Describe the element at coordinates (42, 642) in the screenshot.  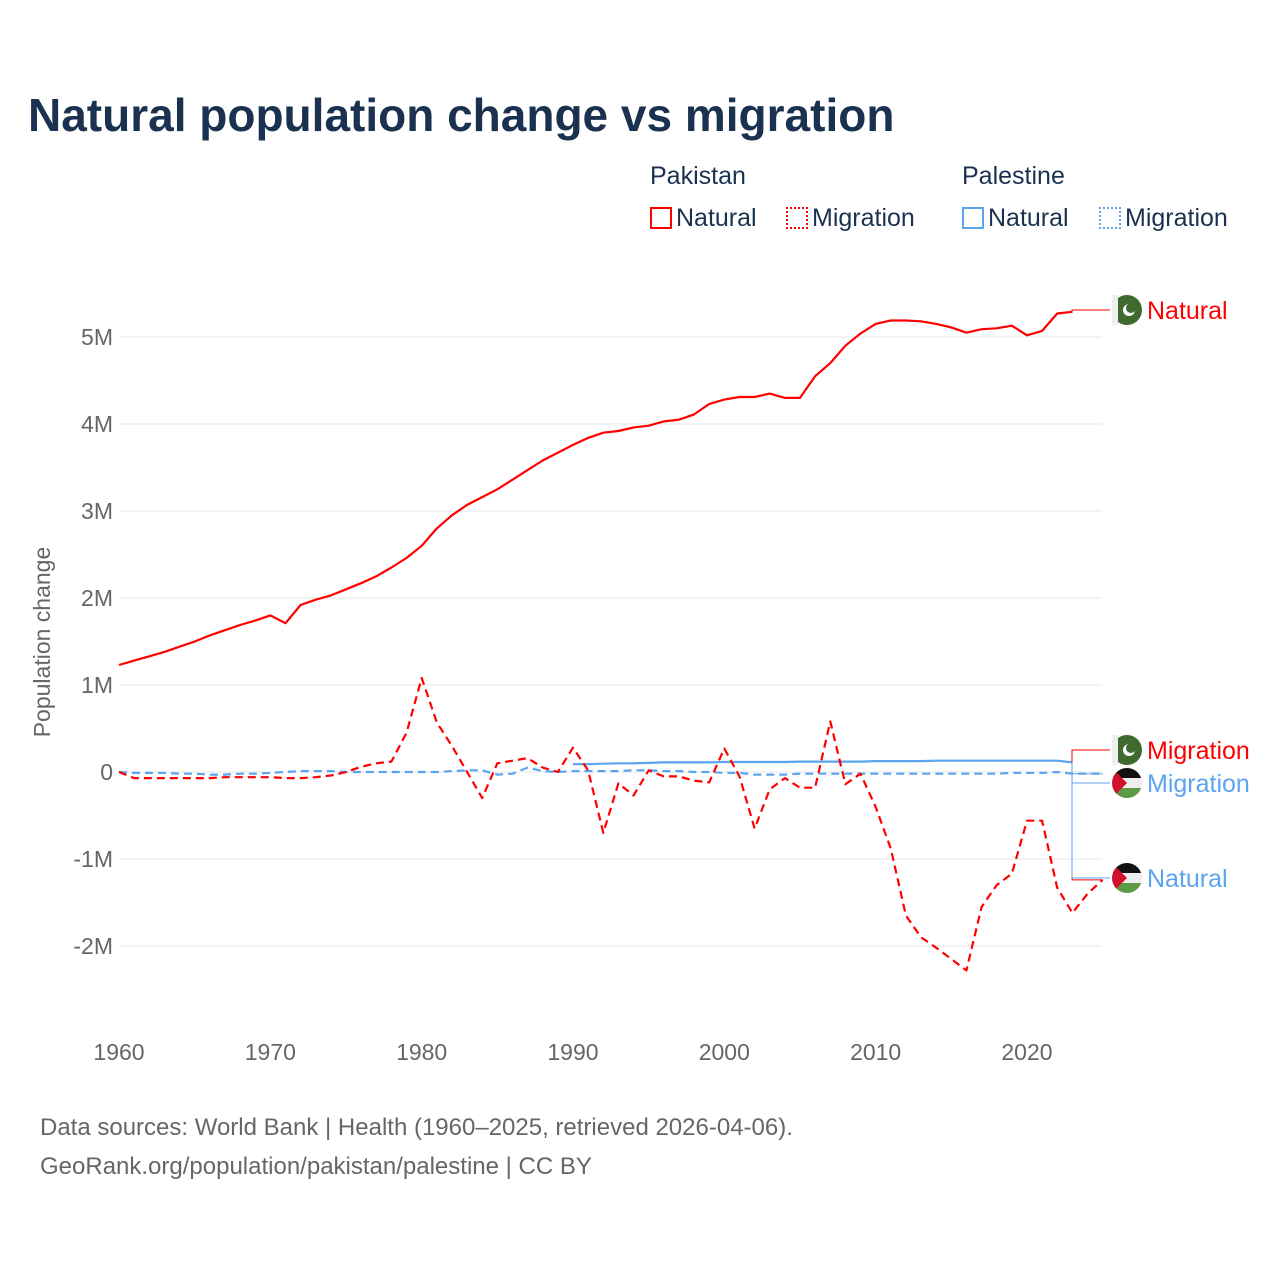
I see `y-axis-label: Population change` at that location.